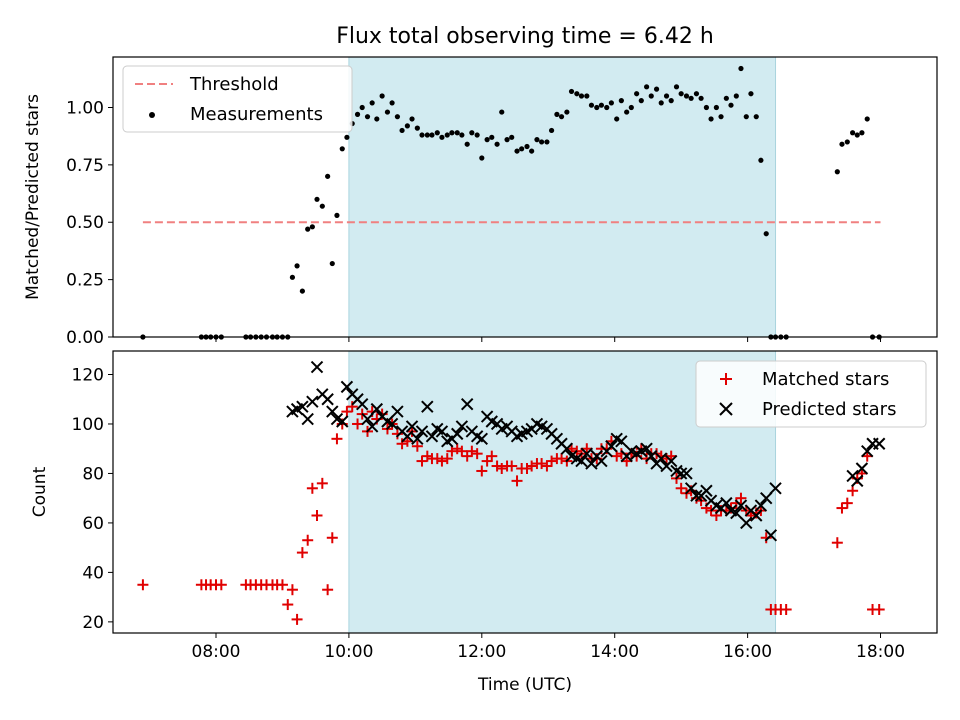 The image size is (960, 720). I want to click on x-tick-label: 16:00, so click(747, 652).